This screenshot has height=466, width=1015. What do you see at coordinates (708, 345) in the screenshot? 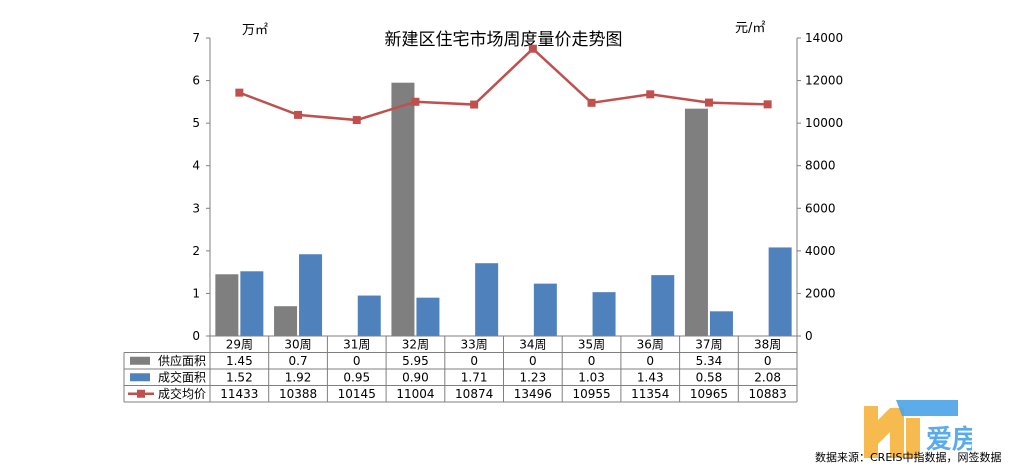
I see `category-label: 37周` at bounding box center [708, 345].